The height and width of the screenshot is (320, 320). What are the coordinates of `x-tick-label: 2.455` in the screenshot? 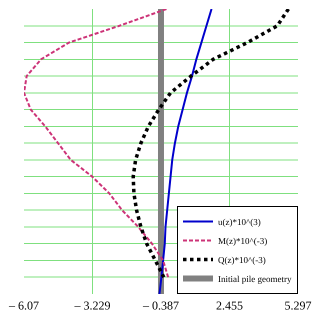 It's located at (229, 305).